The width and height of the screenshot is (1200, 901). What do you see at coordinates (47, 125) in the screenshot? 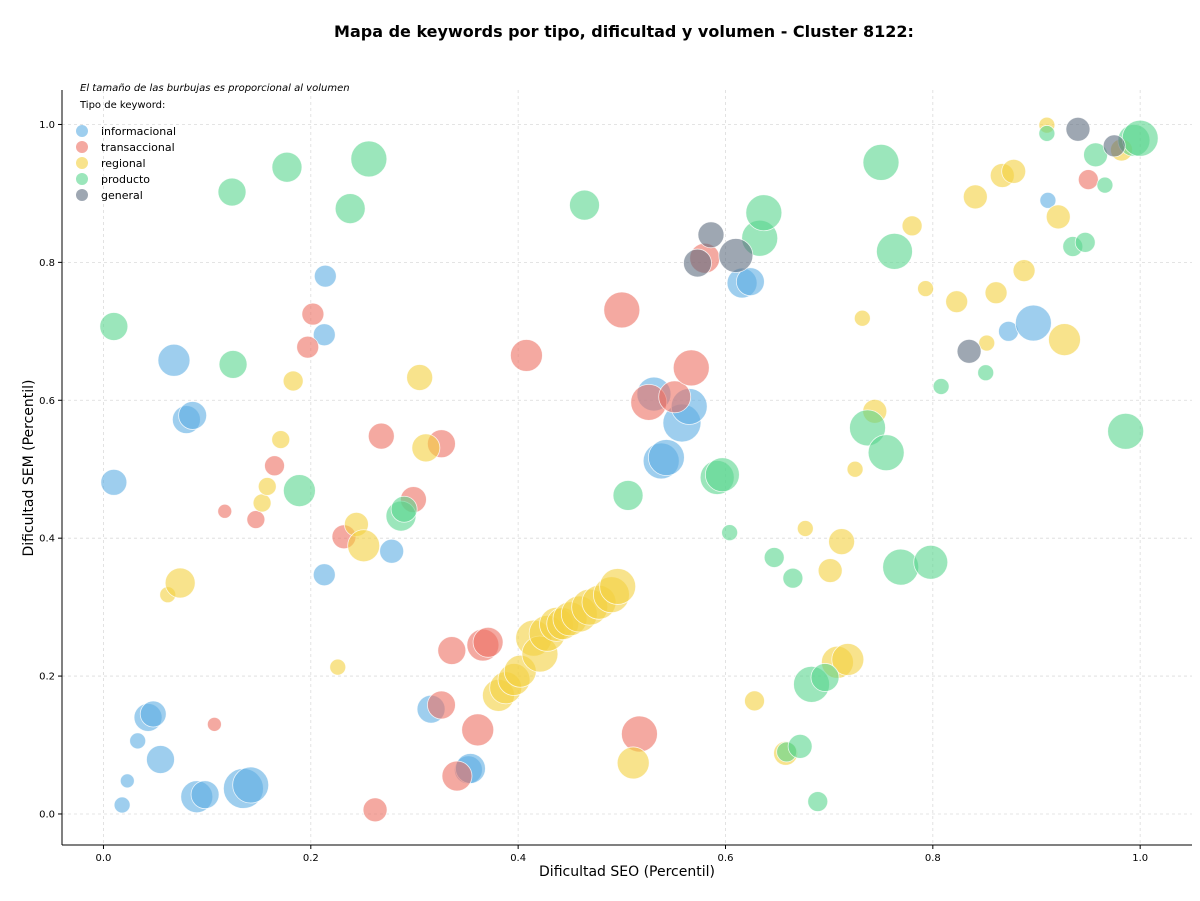
I see `y-tick-label: 1.0` at bounding box center [47, 125].